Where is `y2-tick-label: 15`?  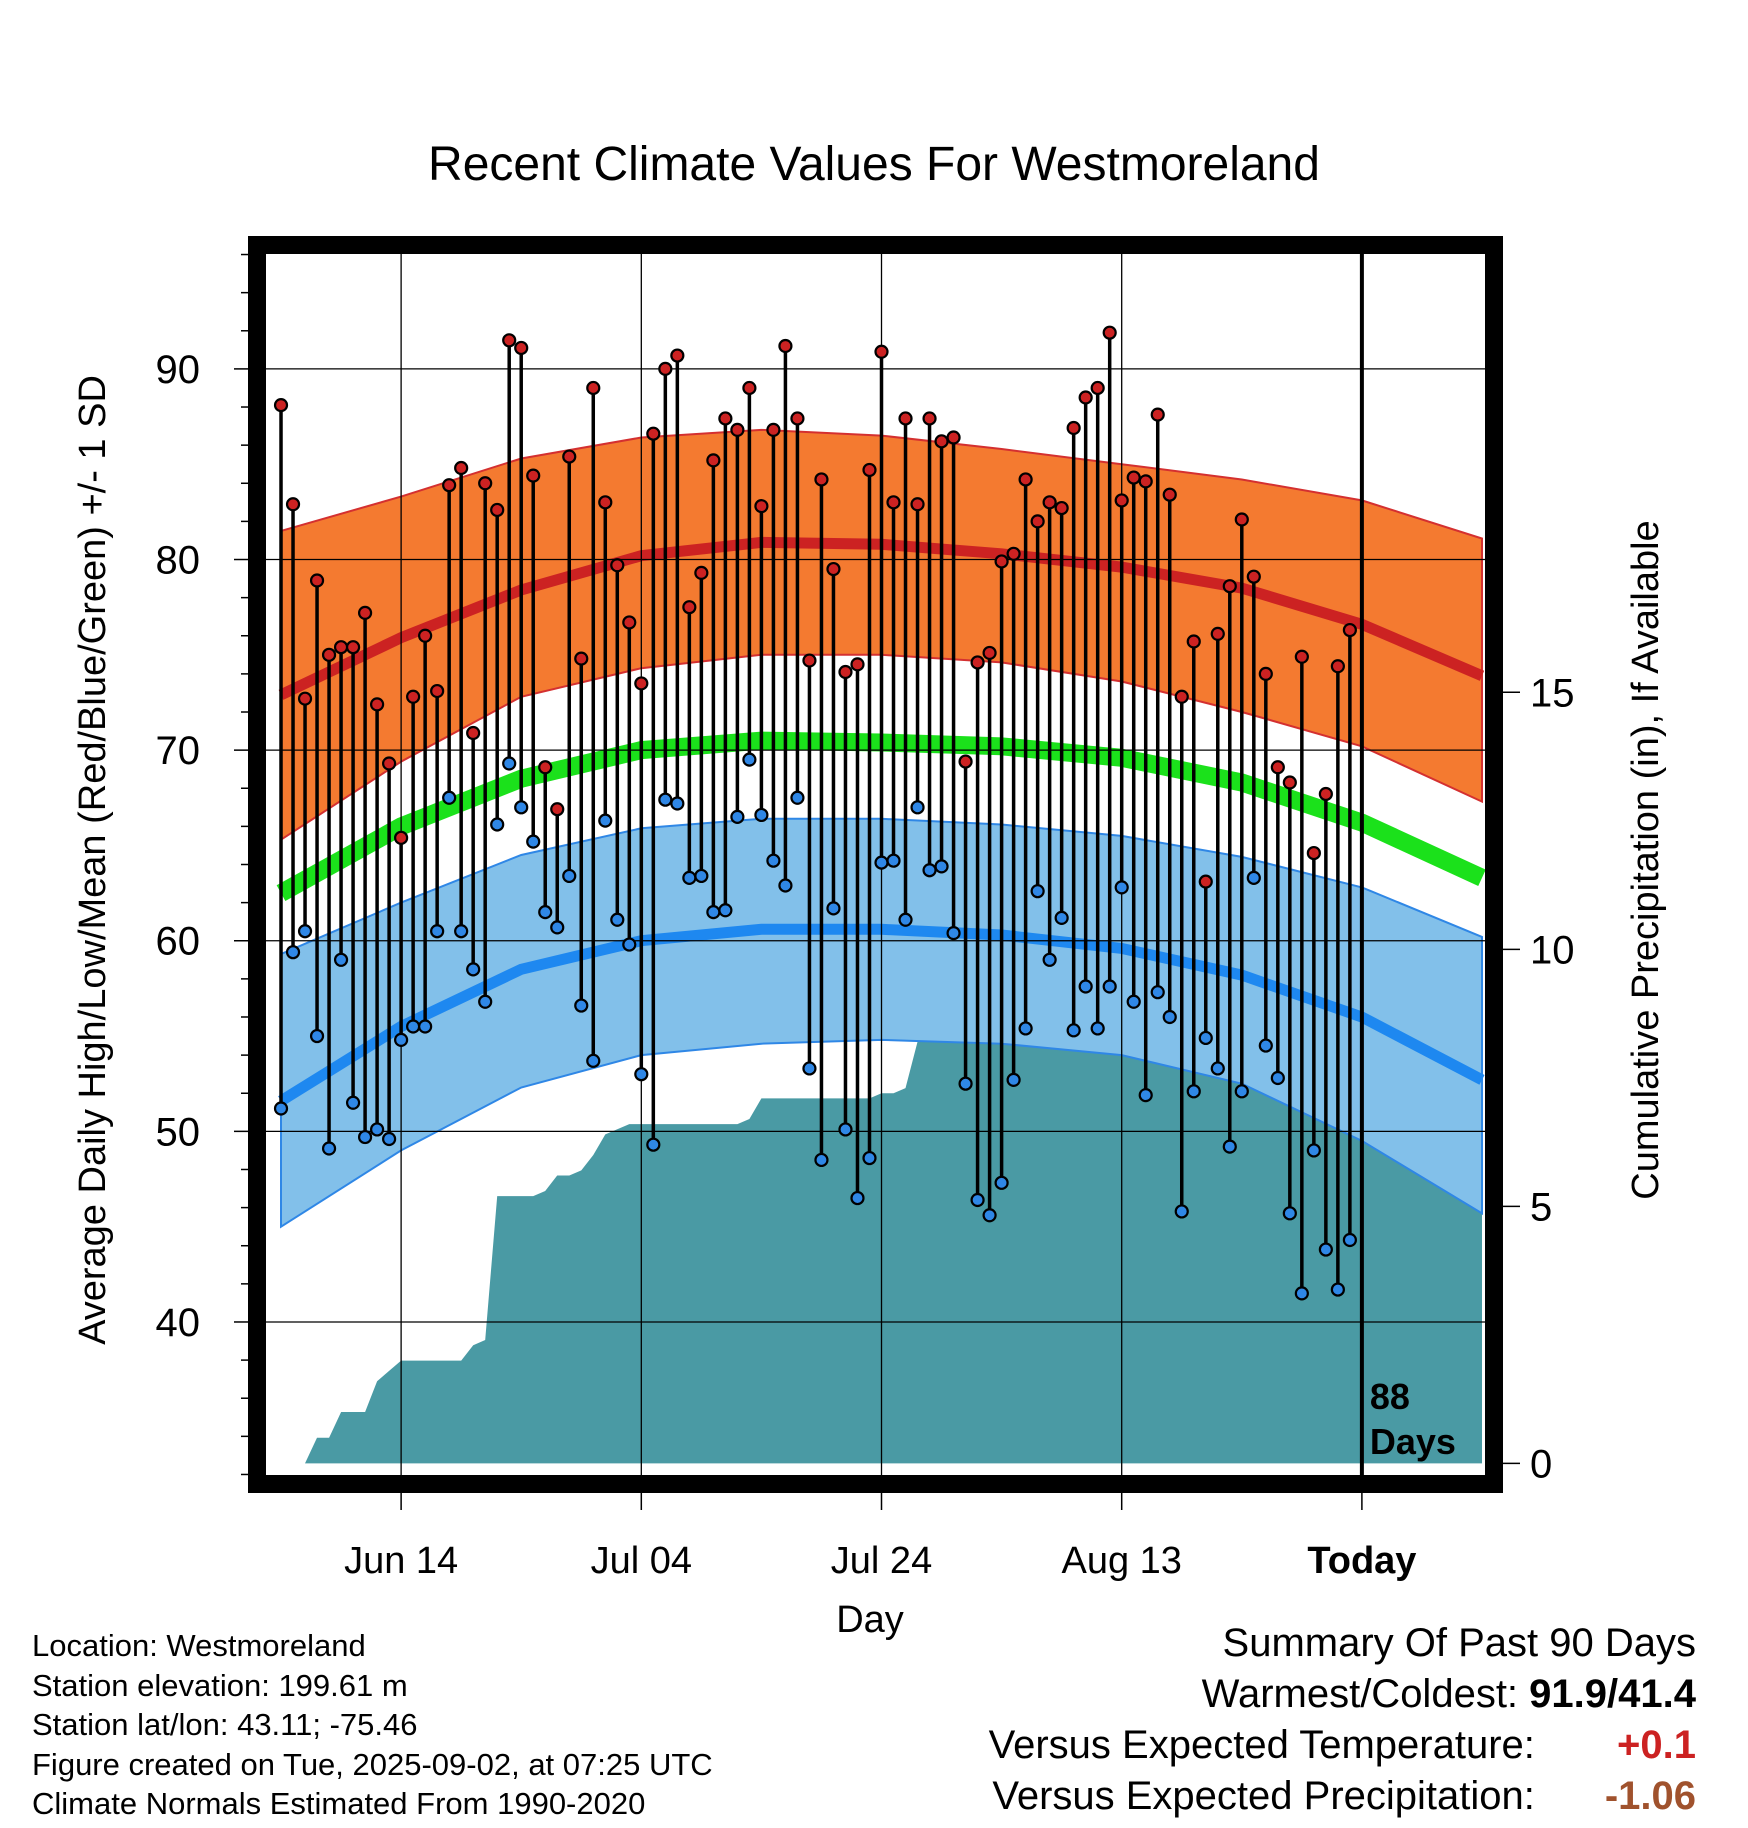 y2-tick-label: 15 is located at coordinates (1552, 693).